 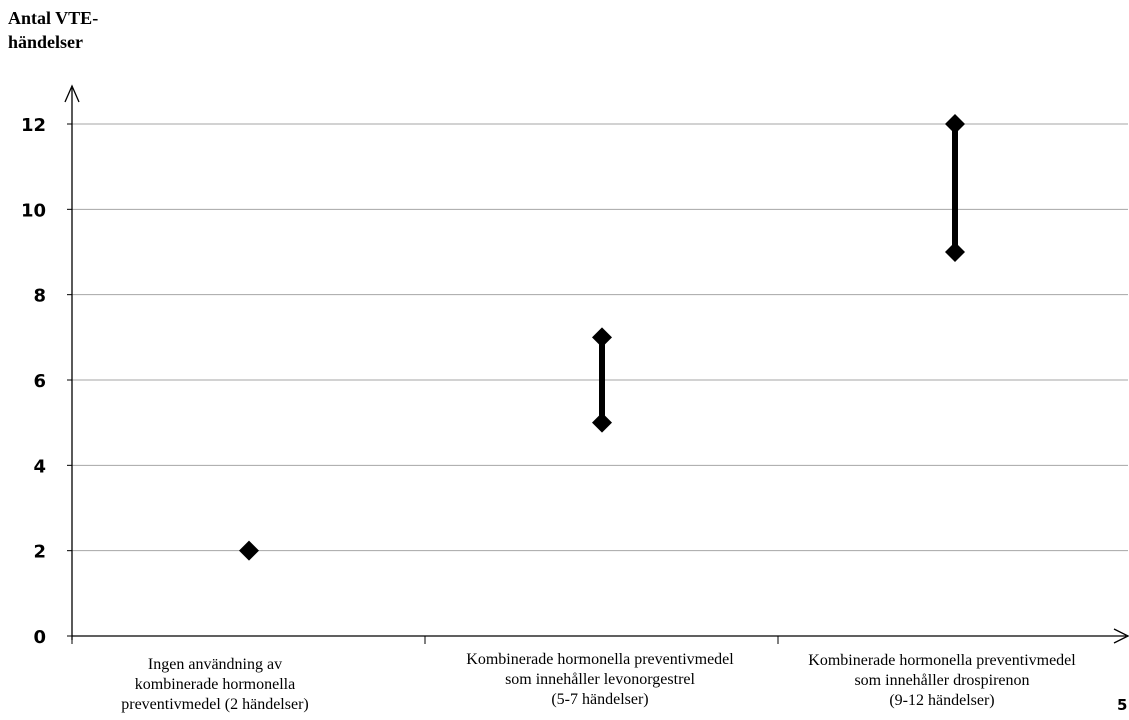 What do you see at coordinates (33, 210) in the screenshot?
I see `y-tick-label-10: 10` at bounding box center [33, 210].